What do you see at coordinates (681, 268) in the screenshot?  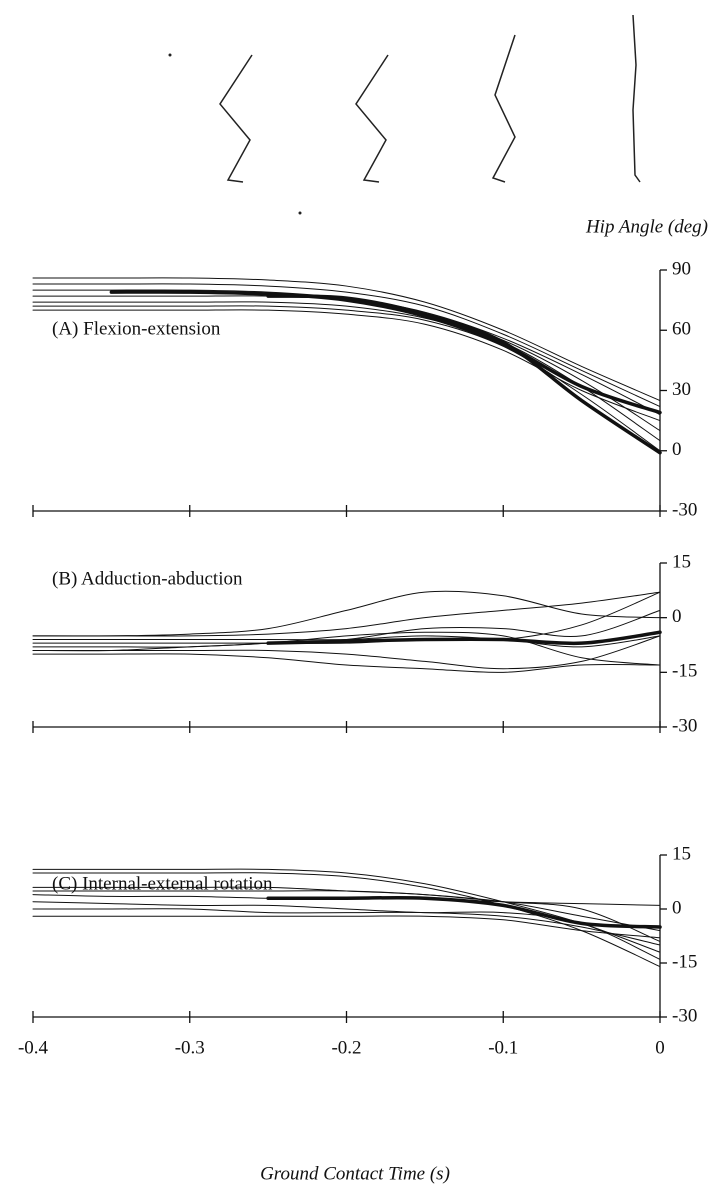 I see `y-tick-label: 90` at bounding box center [681, 268].